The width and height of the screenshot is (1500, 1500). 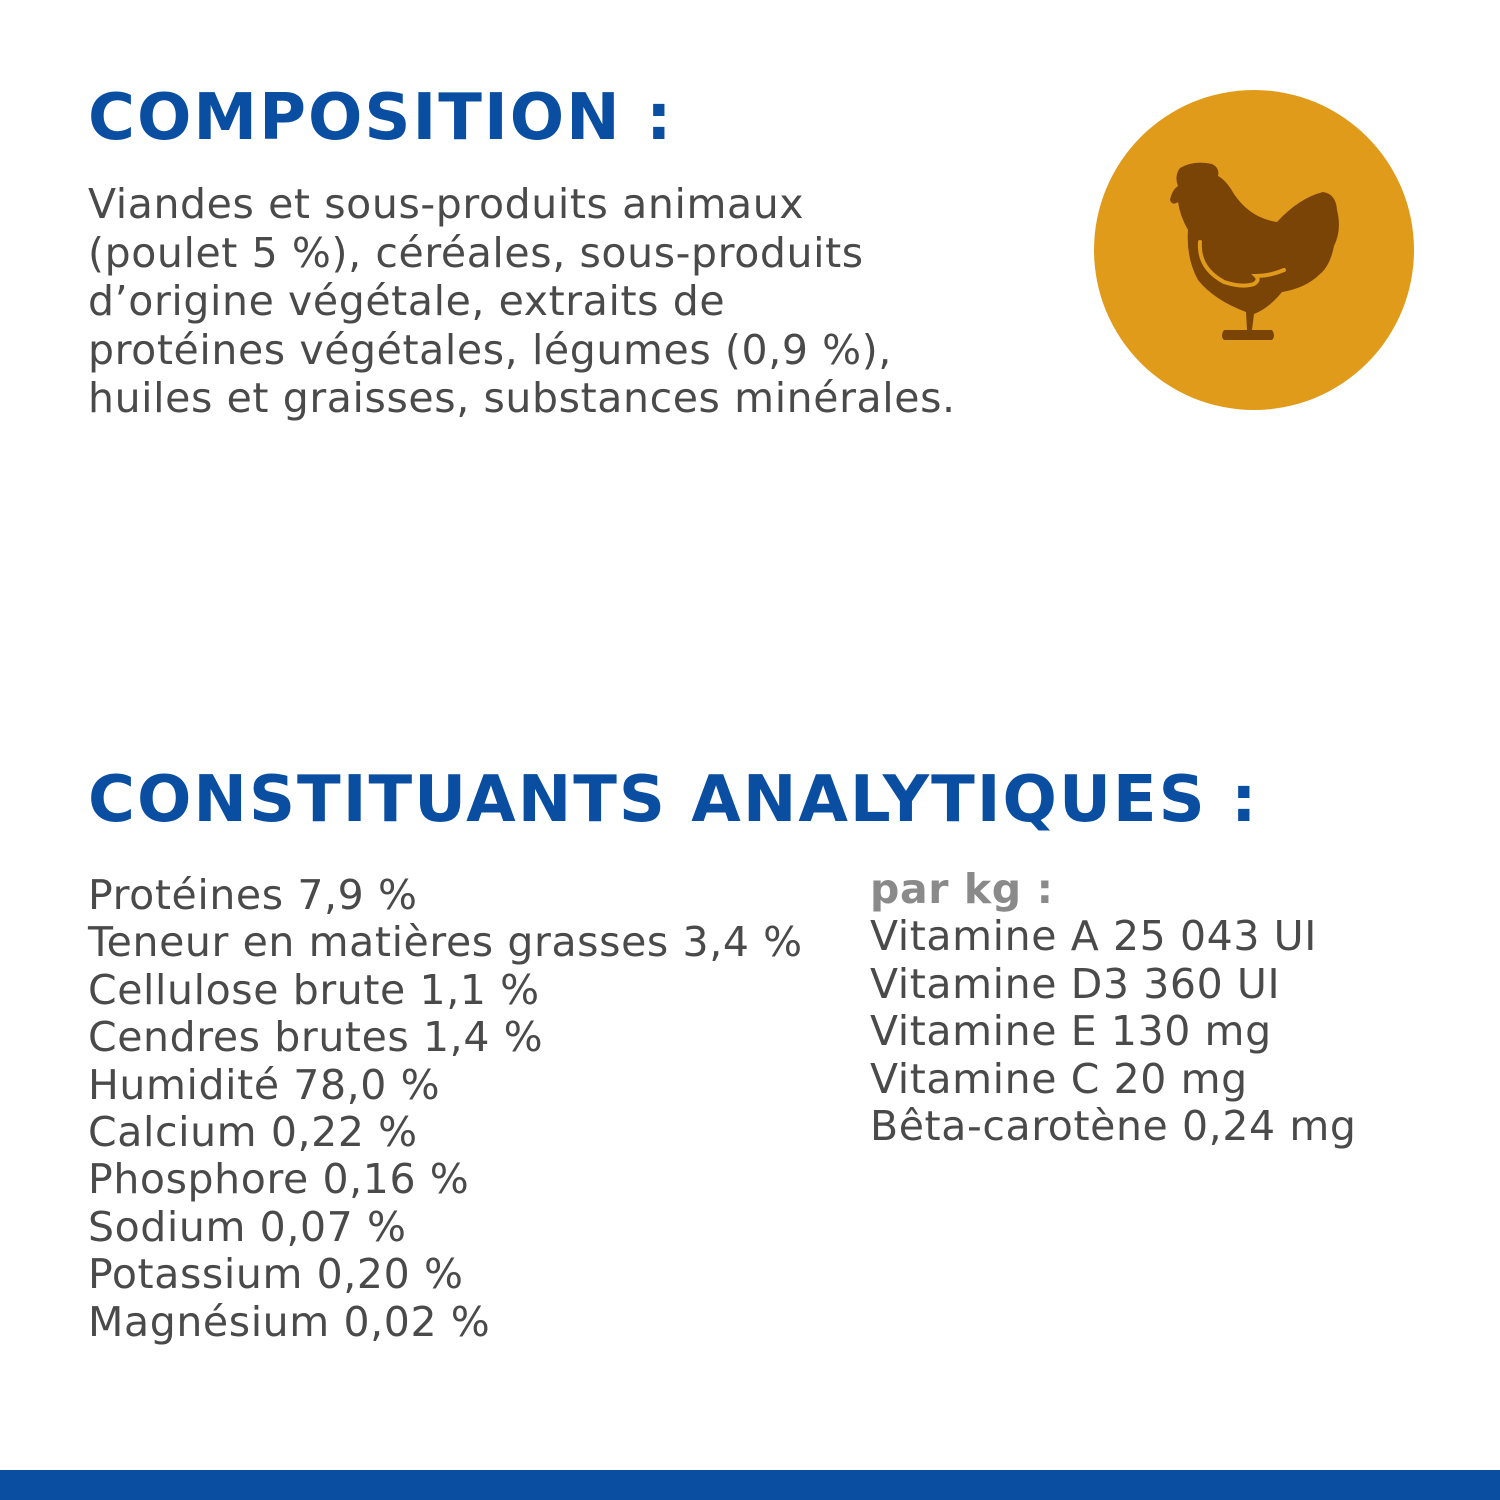 I want to click on analytical-item: Cellulose brute 1,1 %, so click(x=314, y=989).